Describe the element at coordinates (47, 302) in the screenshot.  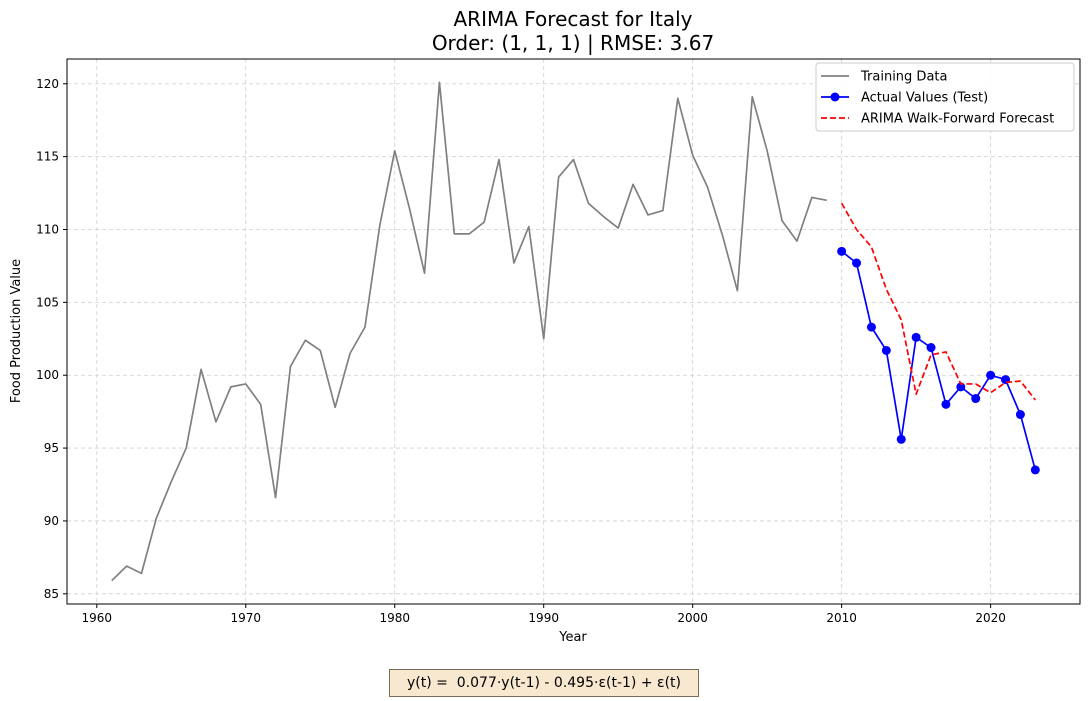
I see `y-tick-label: 105` at that location.